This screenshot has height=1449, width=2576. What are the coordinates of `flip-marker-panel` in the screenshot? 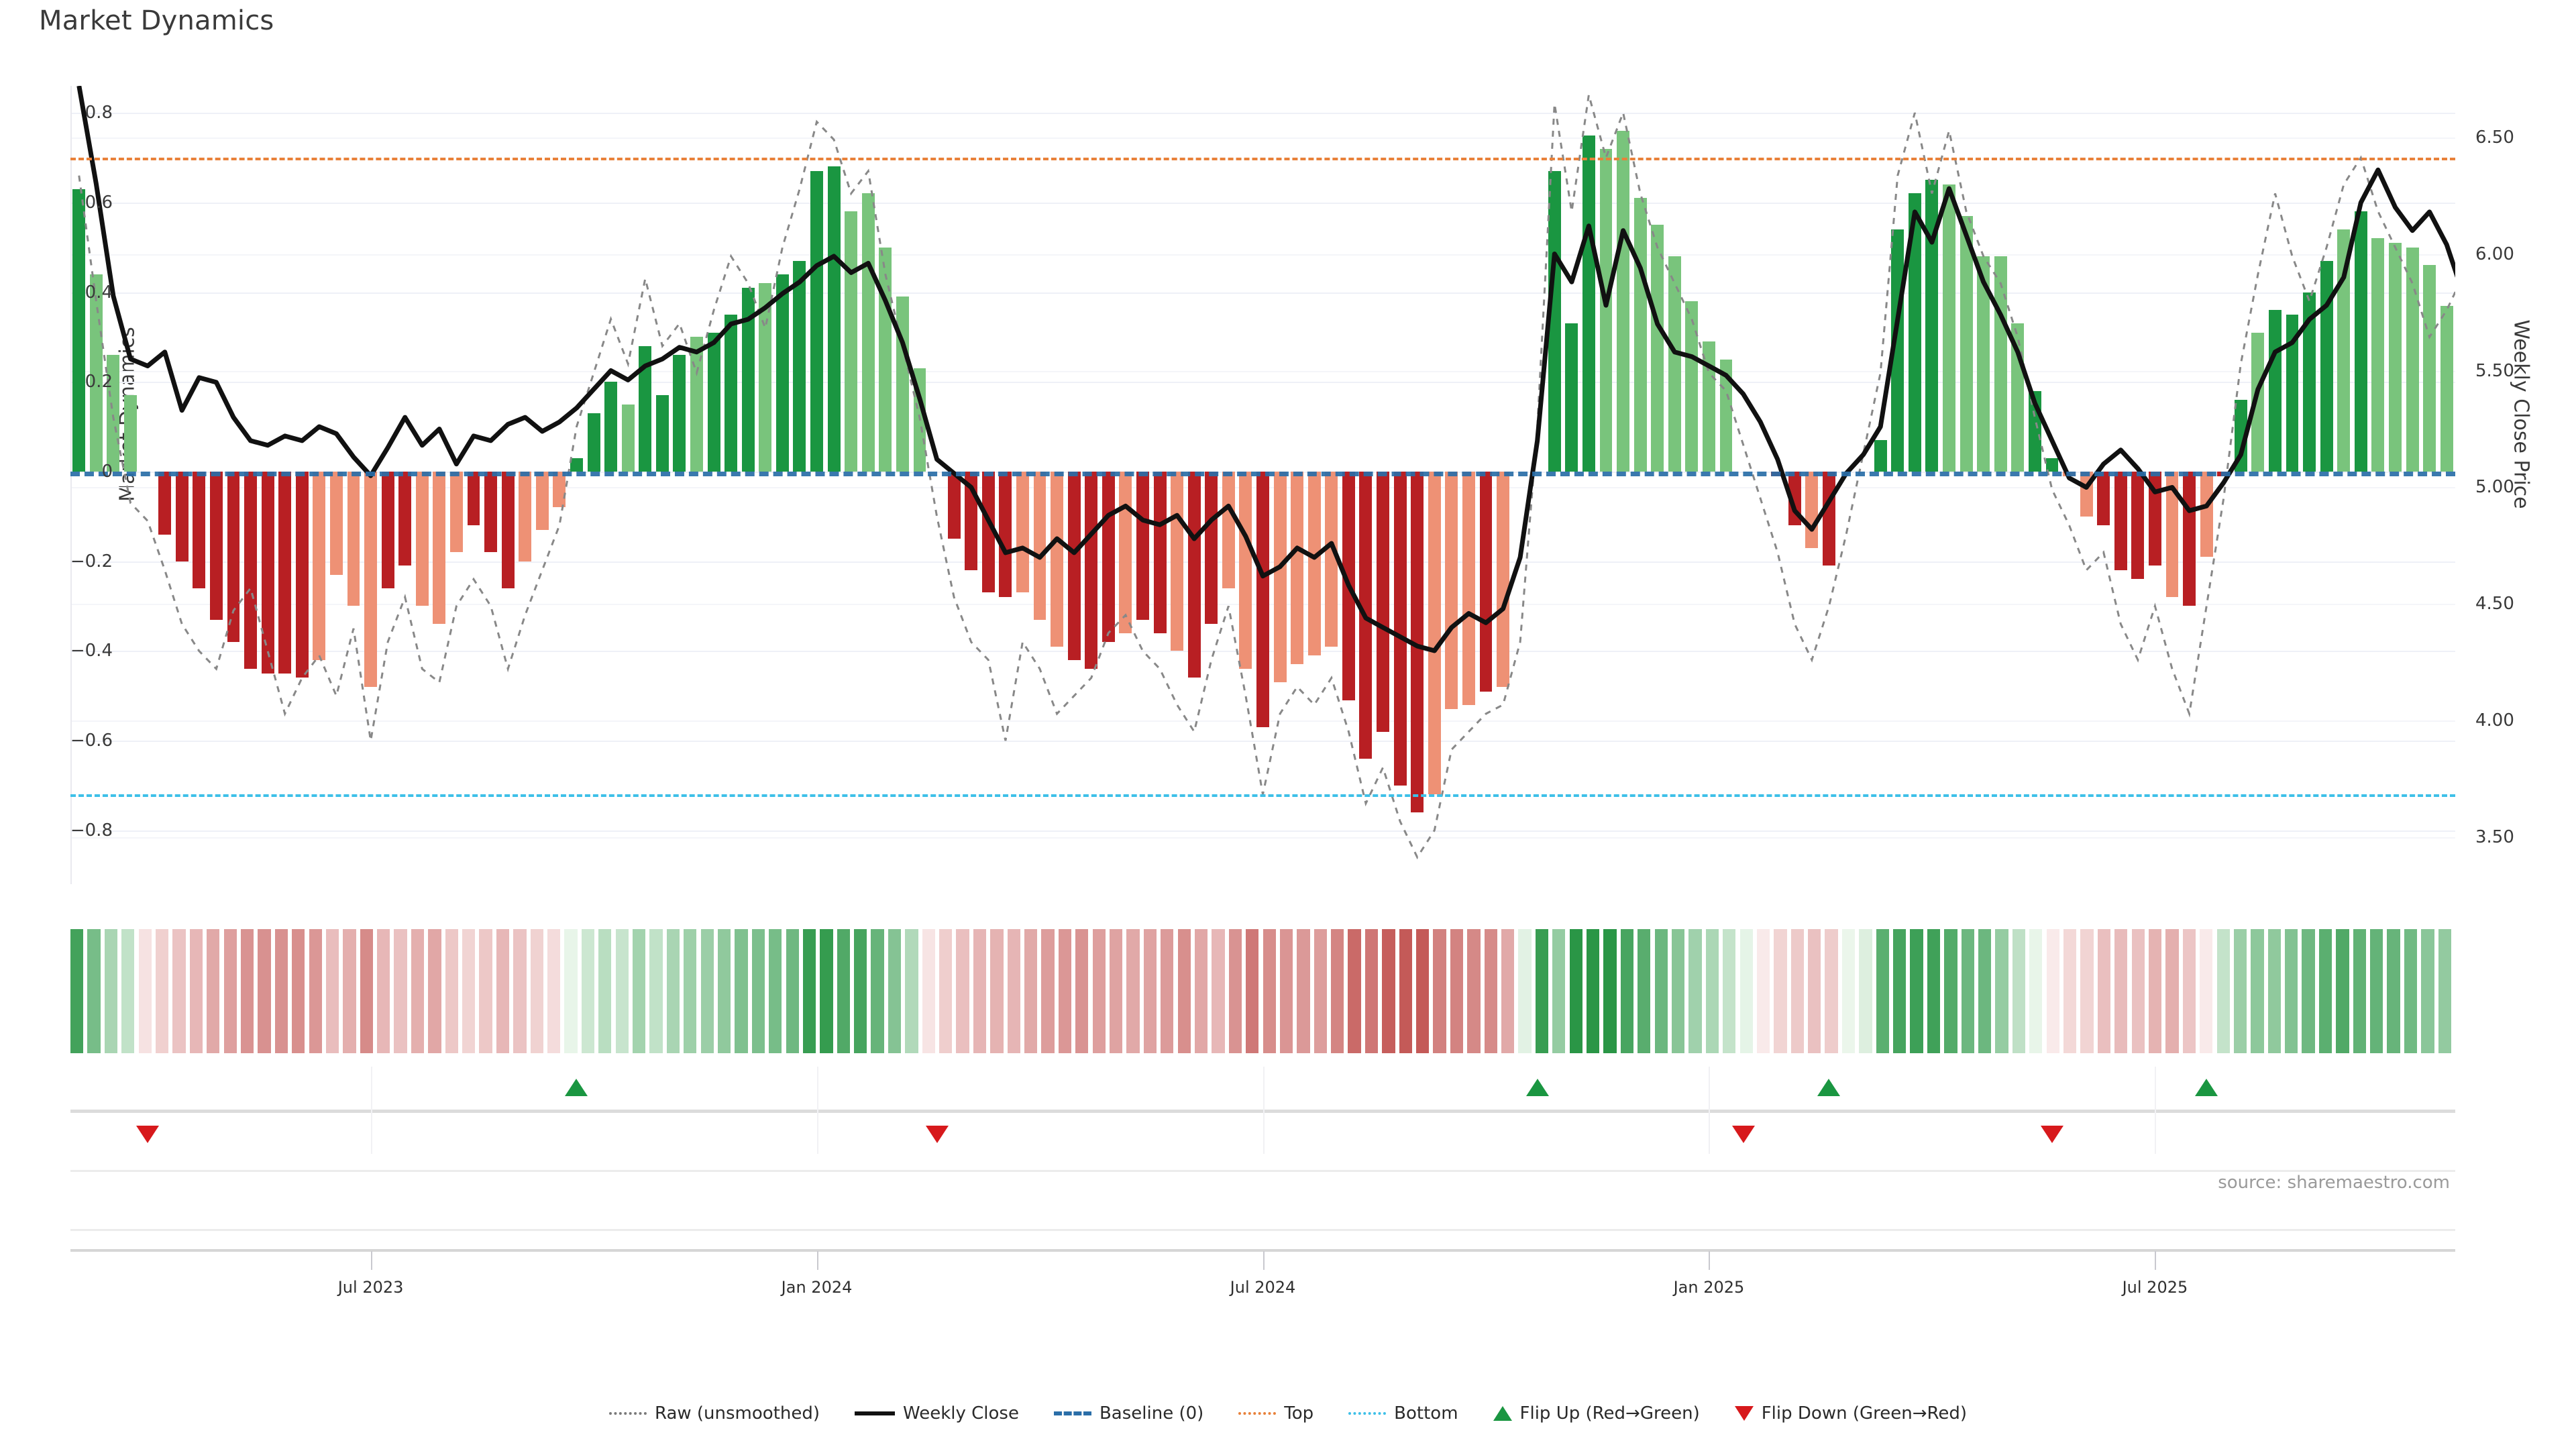 It's located at (1262, 1110).